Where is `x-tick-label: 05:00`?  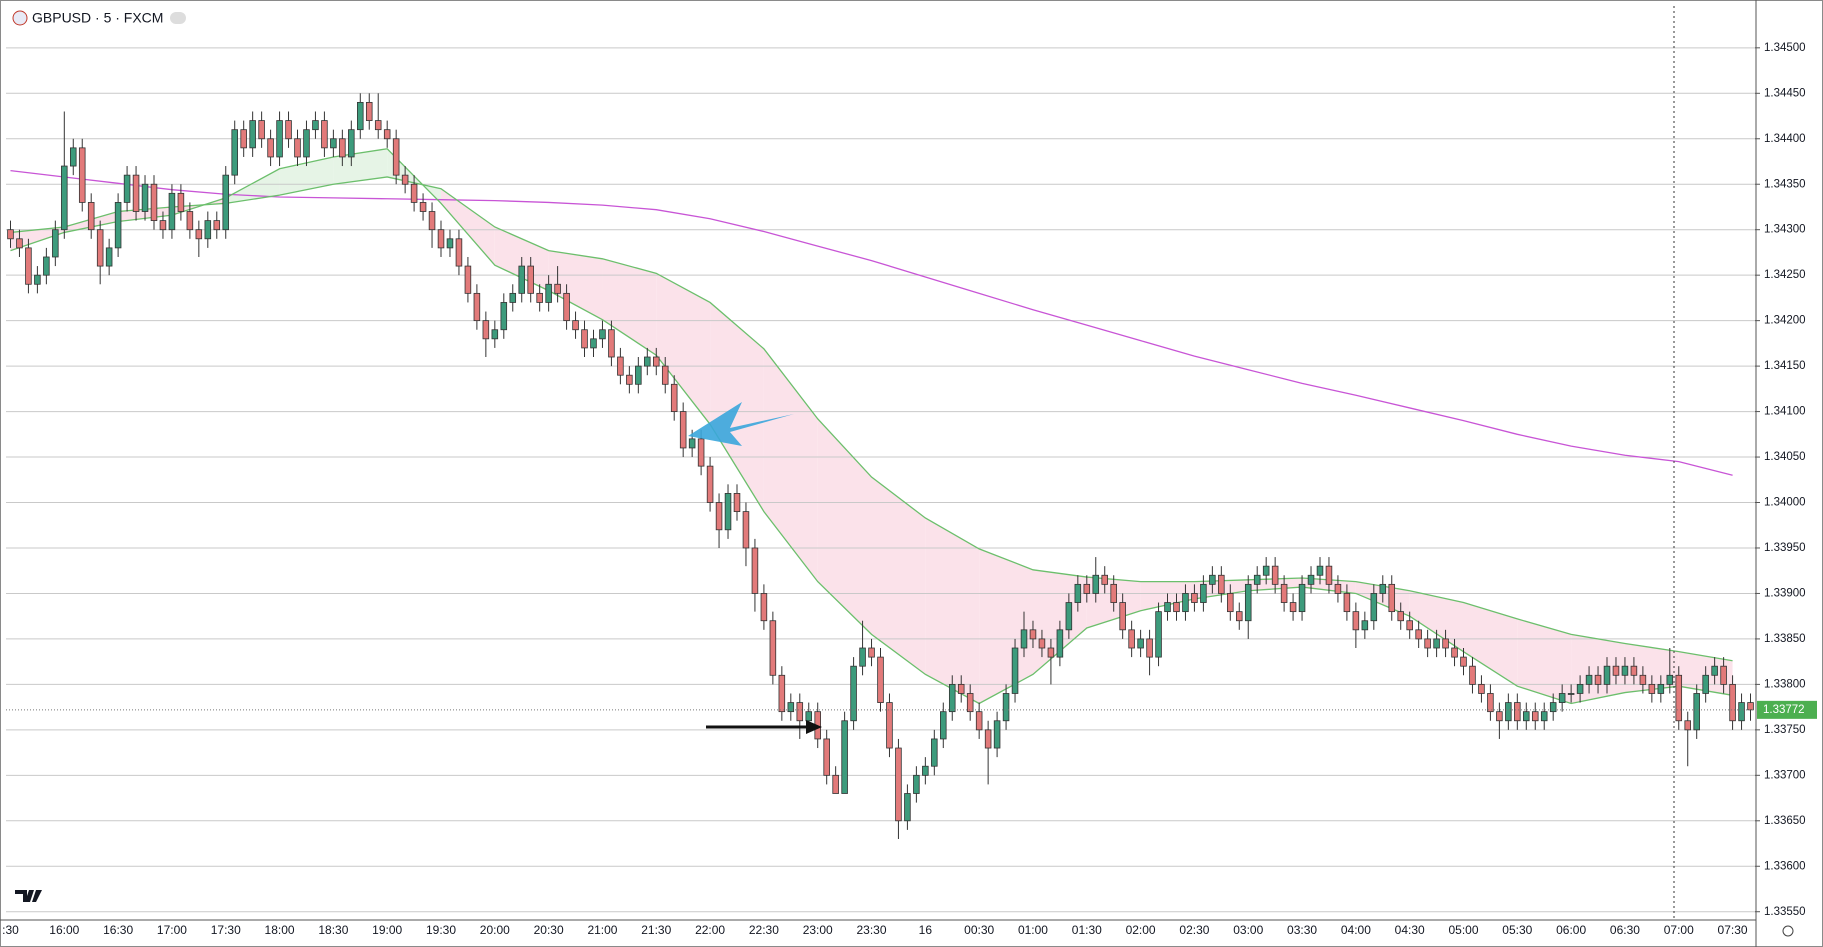 x-tick-label: 05:00 is located at coordinates (1463, 930).